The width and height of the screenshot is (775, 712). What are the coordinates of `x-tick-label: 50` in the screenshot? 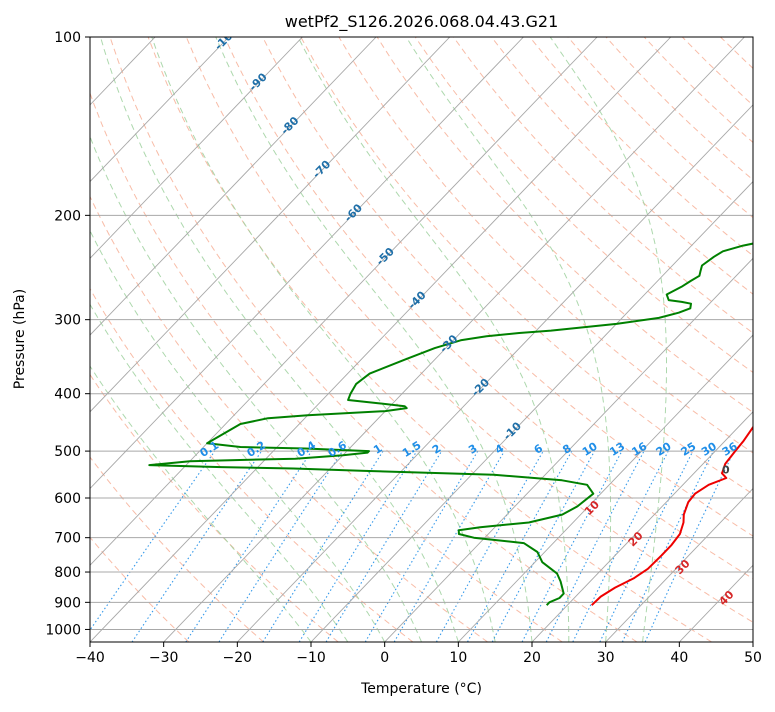 It's located at (753, 658).